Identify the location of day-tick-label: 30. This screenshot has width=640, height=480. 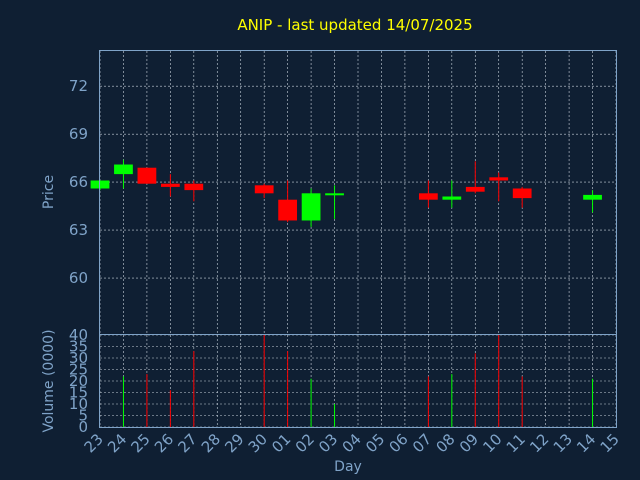
(258, 443).